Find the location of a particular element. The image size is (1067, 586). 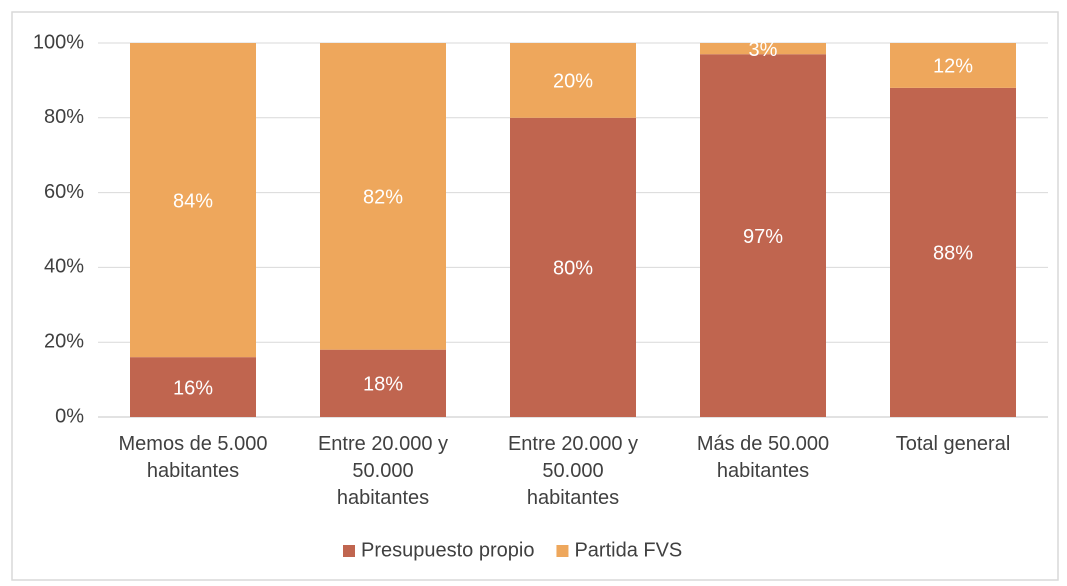

y-tick-label: 0% is located at coordinates (69, 416).